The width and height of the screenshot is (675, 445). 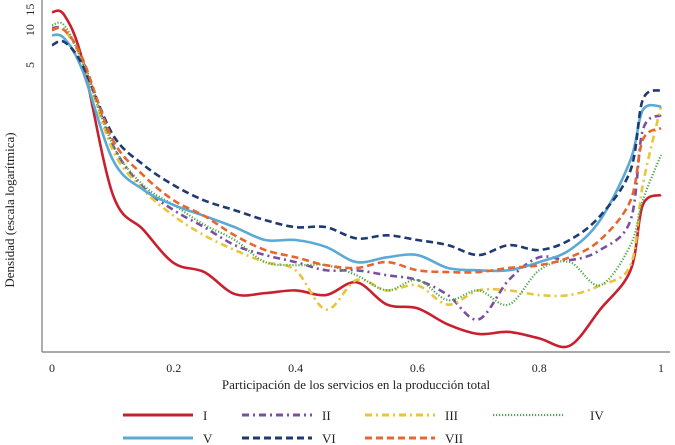 I want to click on y-tick-label: 10, so click(x=30, y=30).